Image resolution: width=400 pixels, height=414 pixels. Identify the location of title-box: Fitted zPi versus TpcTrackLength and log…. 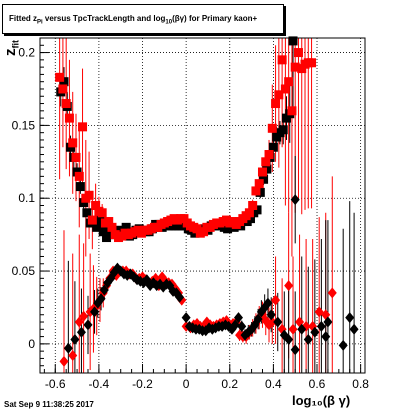
(143, 19).